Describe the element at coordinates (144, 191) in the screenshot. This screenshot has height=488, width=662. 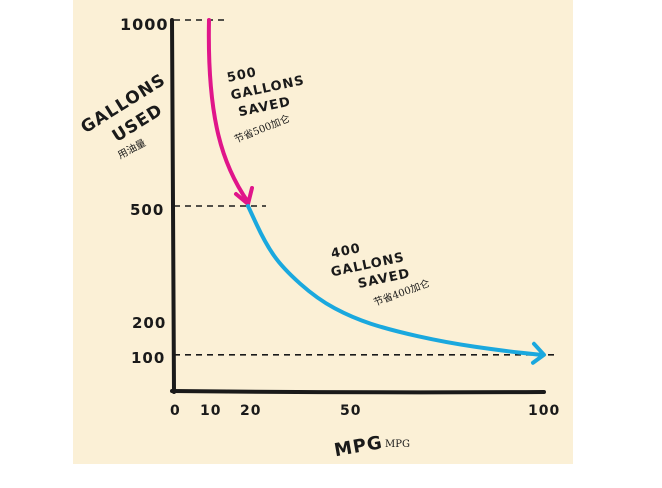
I see `y-tick-labels: 1000 500 200 100` at that location.